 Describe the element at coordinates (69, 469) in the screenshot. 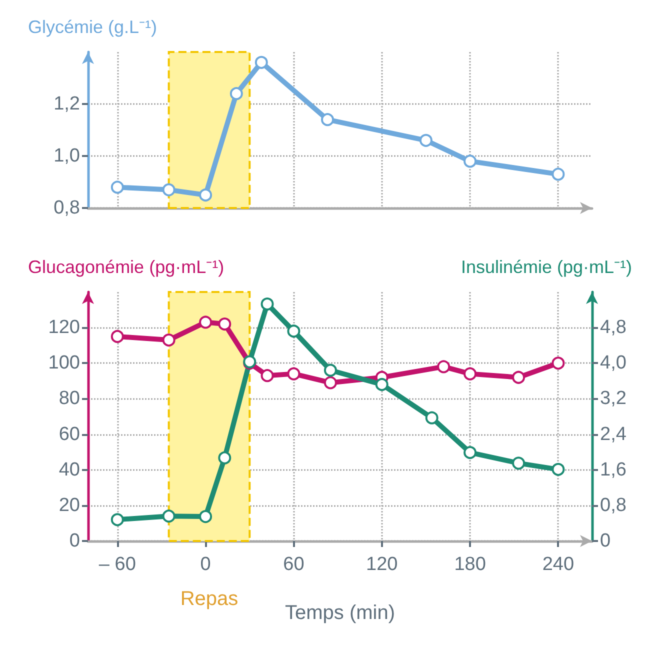

I see `y-tick-label: 40` at that location.